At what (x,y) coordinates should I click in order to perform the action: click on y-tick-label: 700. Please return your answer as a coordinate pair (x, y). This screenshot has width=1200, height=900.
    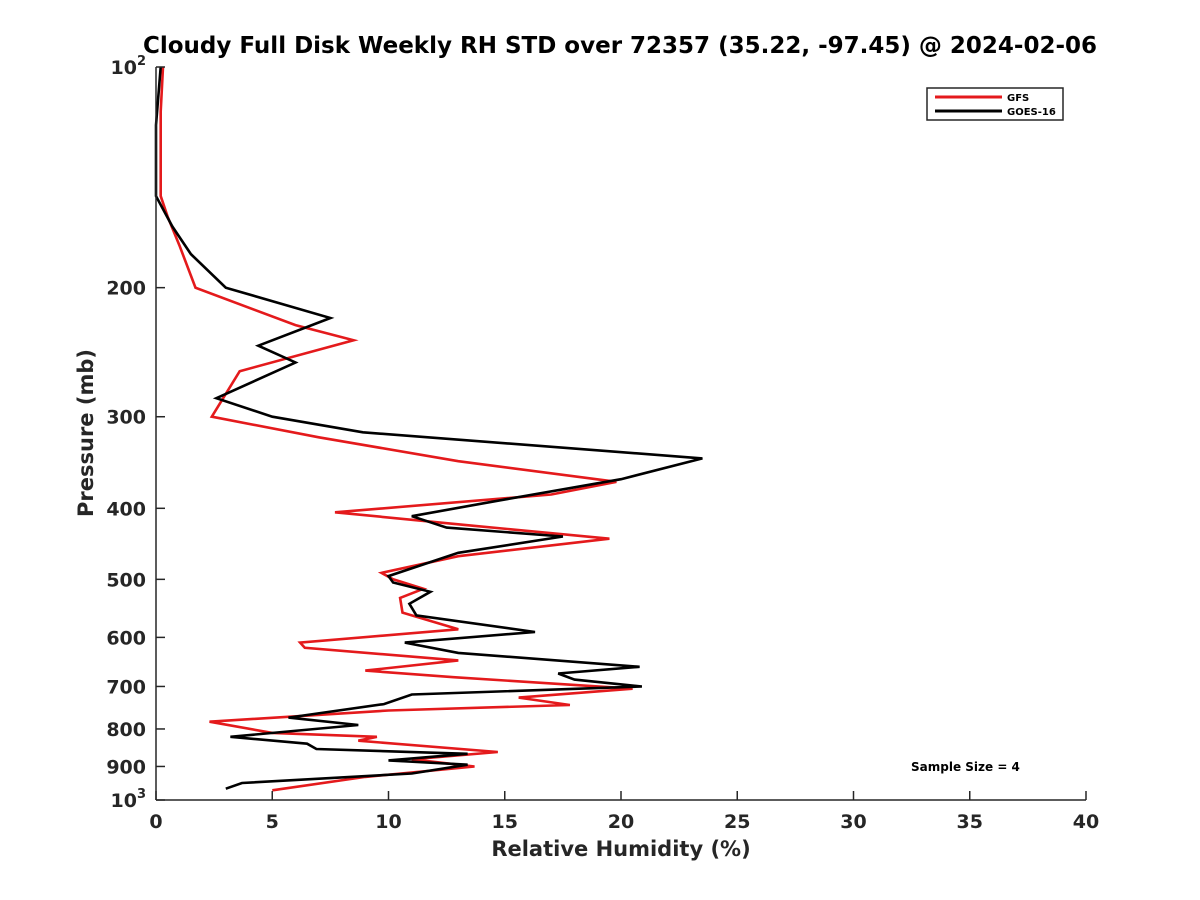
    Looking at the image, I should click on (126, 687).